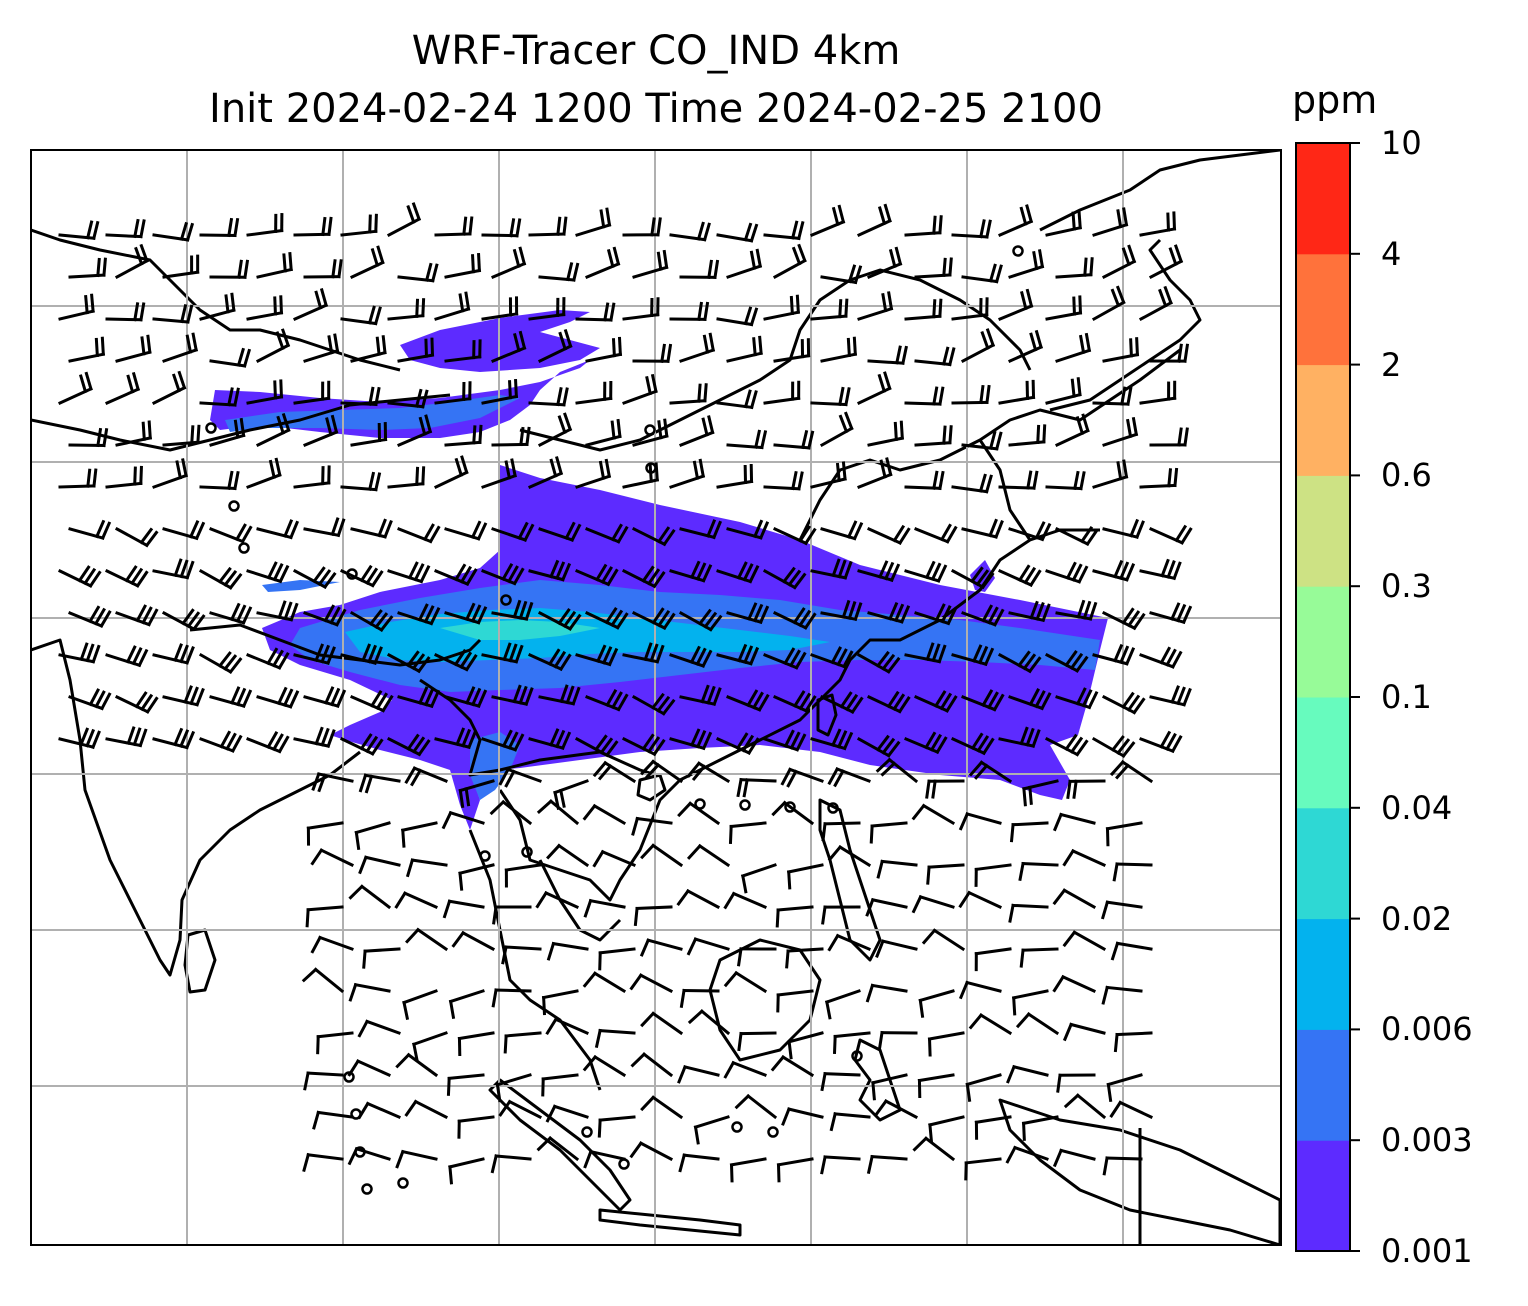 Image resolution: width=1528 pixels, height=1306 pixels. I want to click on colorbar-tick-label: 0.04, so click(1417, 807).